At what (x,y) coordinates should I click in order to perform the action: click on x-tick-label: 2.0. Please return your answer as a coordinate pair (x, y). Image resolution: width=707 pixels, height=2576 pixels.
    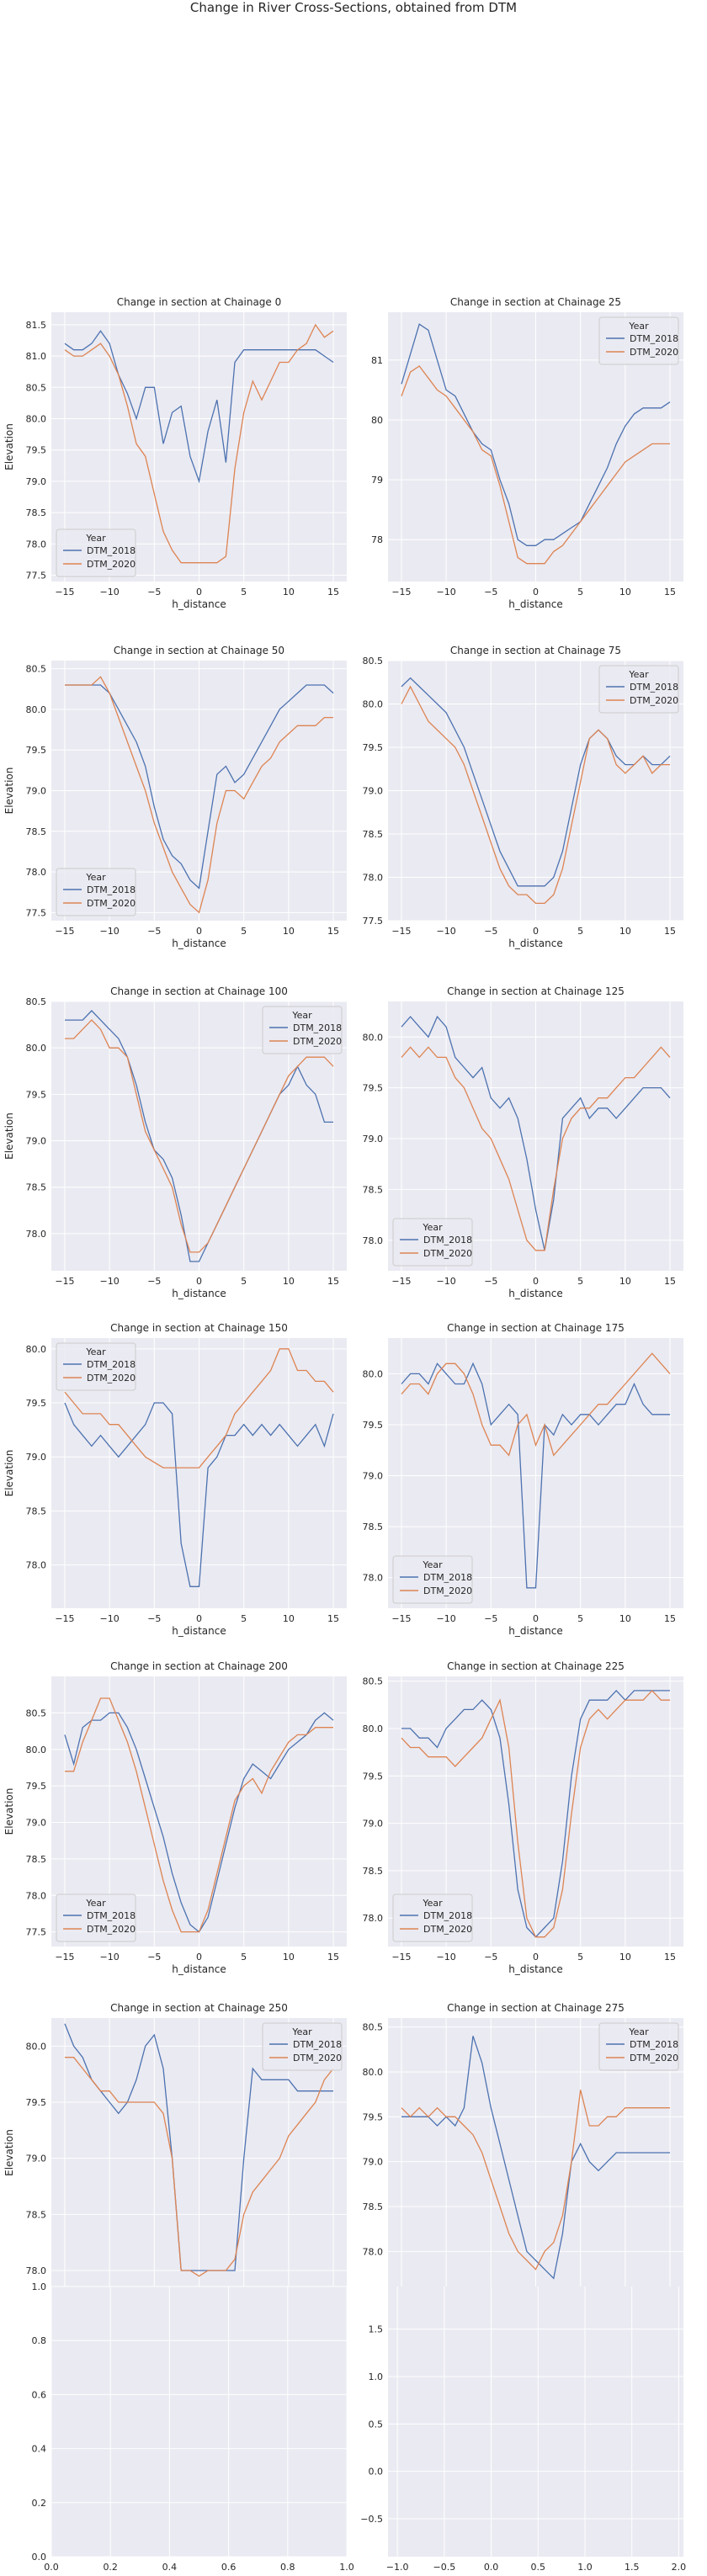
    Looking at the image, I should click on (679, 2567).